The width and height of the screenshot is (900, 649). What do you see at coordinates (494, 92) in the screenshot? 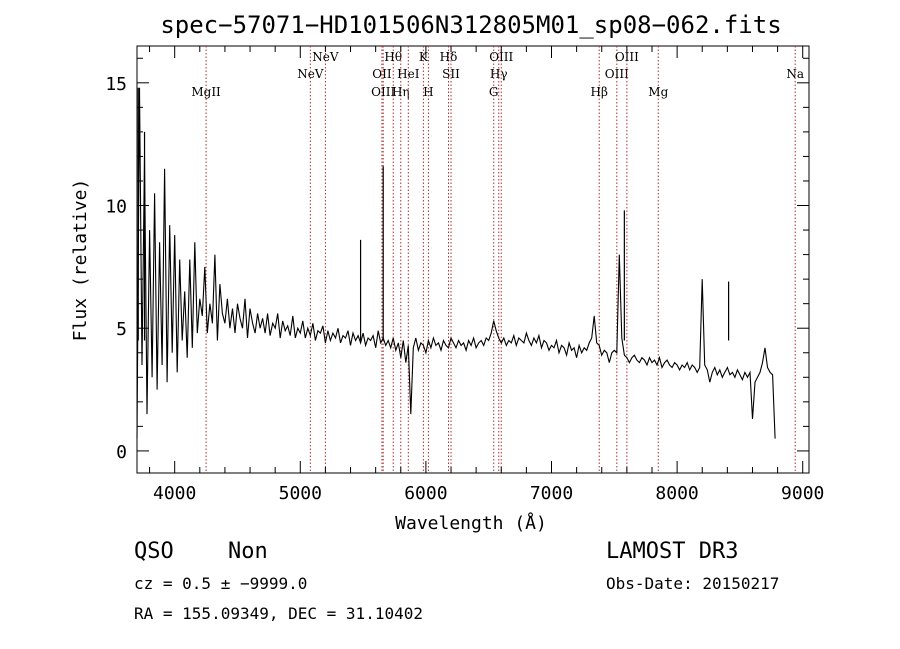
I see `line-marker-label: G` at bounding box center [494, 92].